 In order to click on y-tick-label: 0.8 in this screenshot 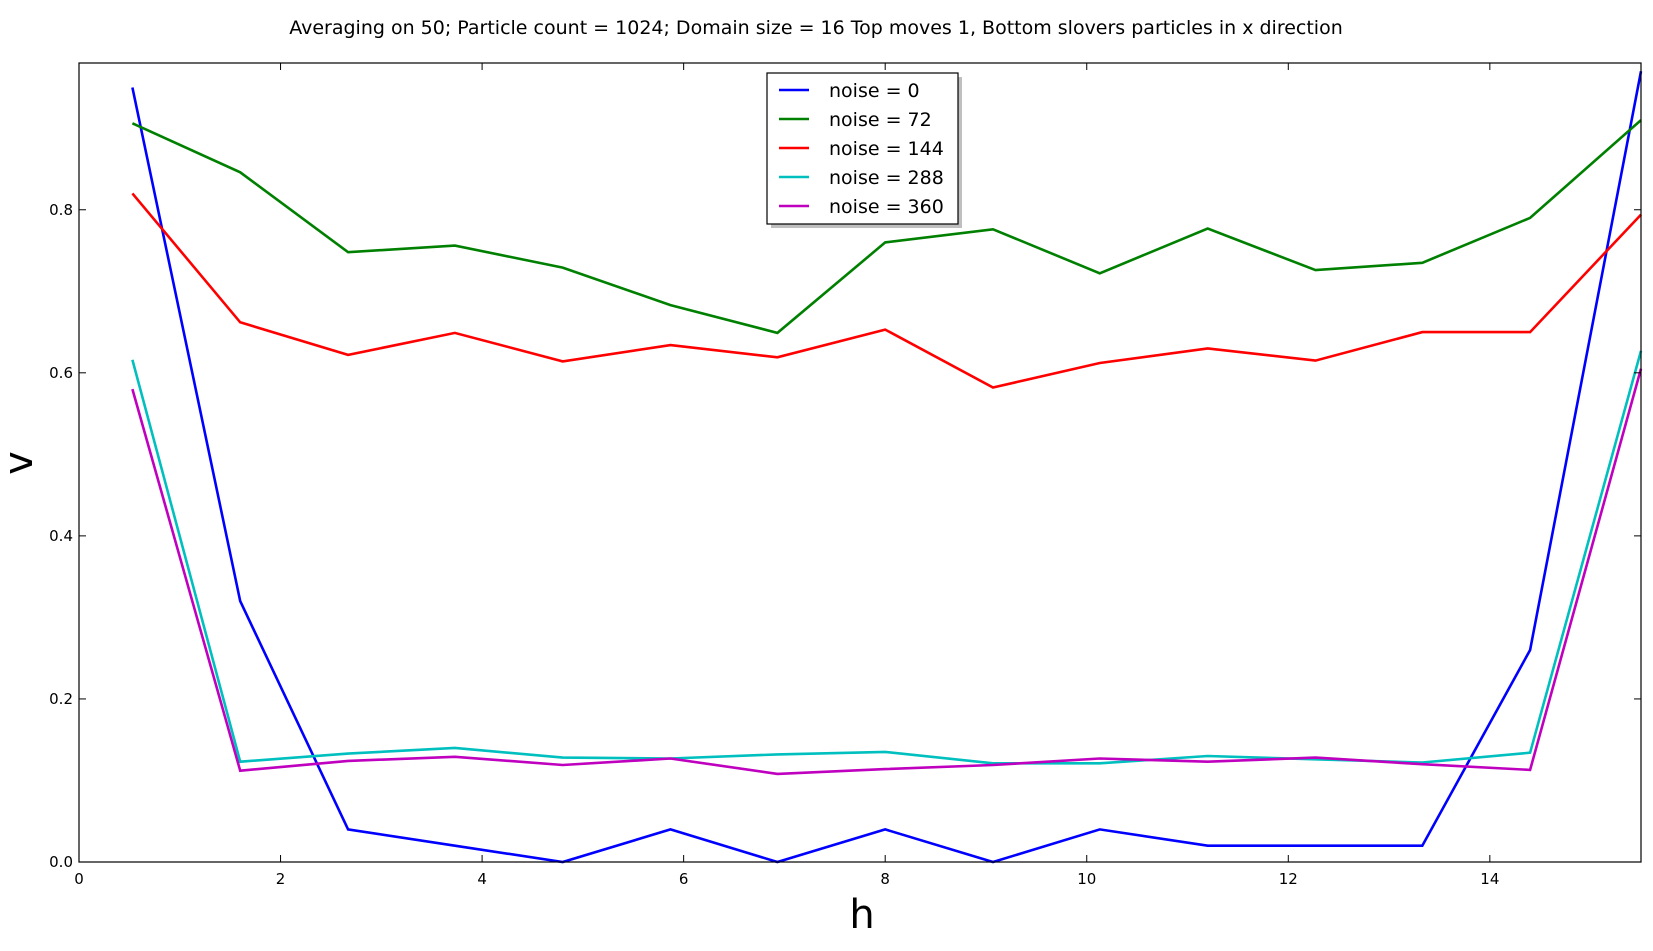, I will do `click(61, 210)`.